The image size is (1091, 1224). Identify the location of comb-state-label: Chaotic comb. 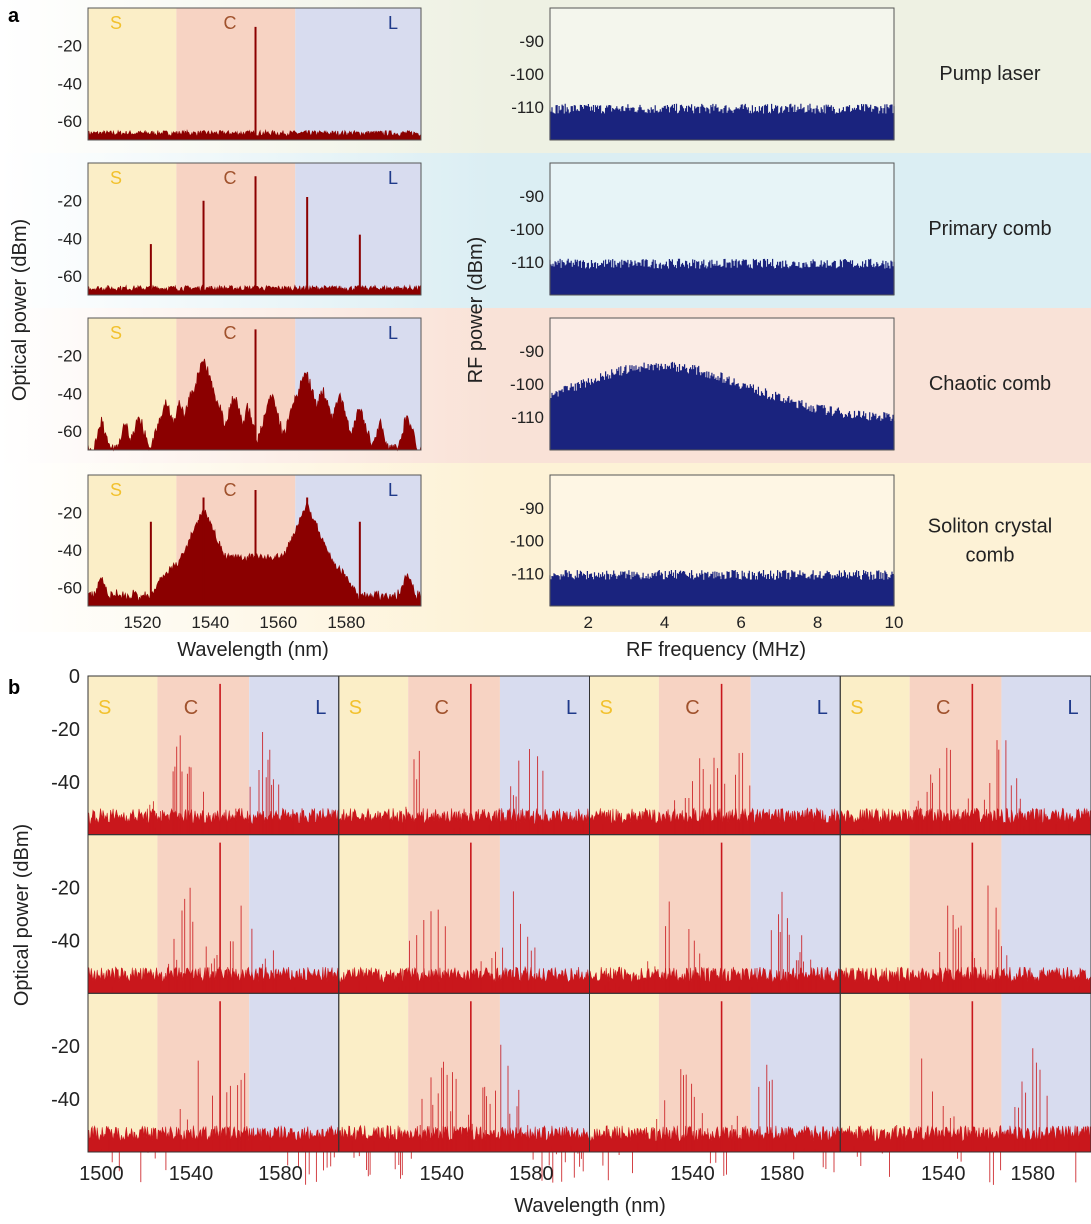
(990, 384).